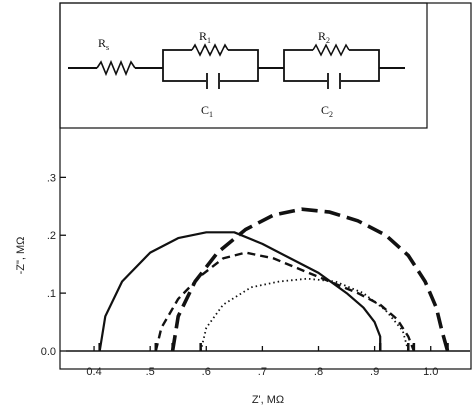  Describe the element at coordinates (51, 178) in the screenshot. I see `y-tick-label: .3` at that location.